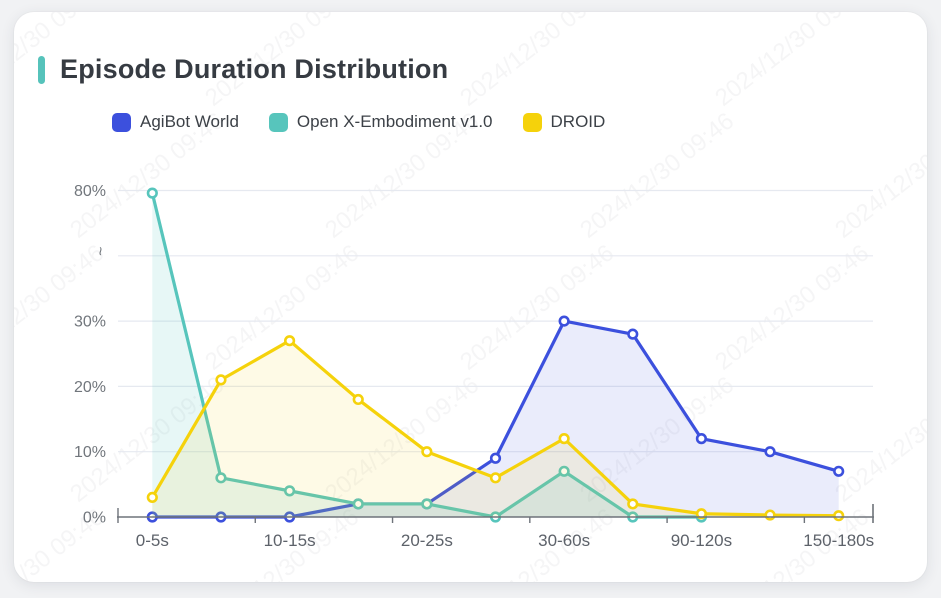  Describe the element at coordinates (427, 540) in the screenshot. I see `x-axis-tick-label: 20-25s` at that location.